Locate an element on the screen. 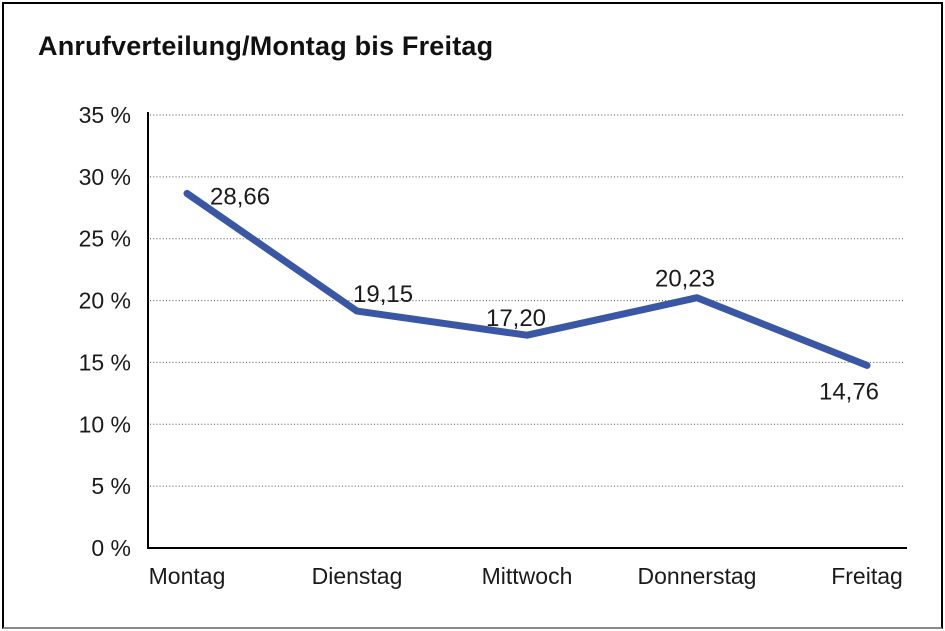 This screenshot has height=631, width=945. y-tick-label: 10 % is located at coordinates (105, 424).